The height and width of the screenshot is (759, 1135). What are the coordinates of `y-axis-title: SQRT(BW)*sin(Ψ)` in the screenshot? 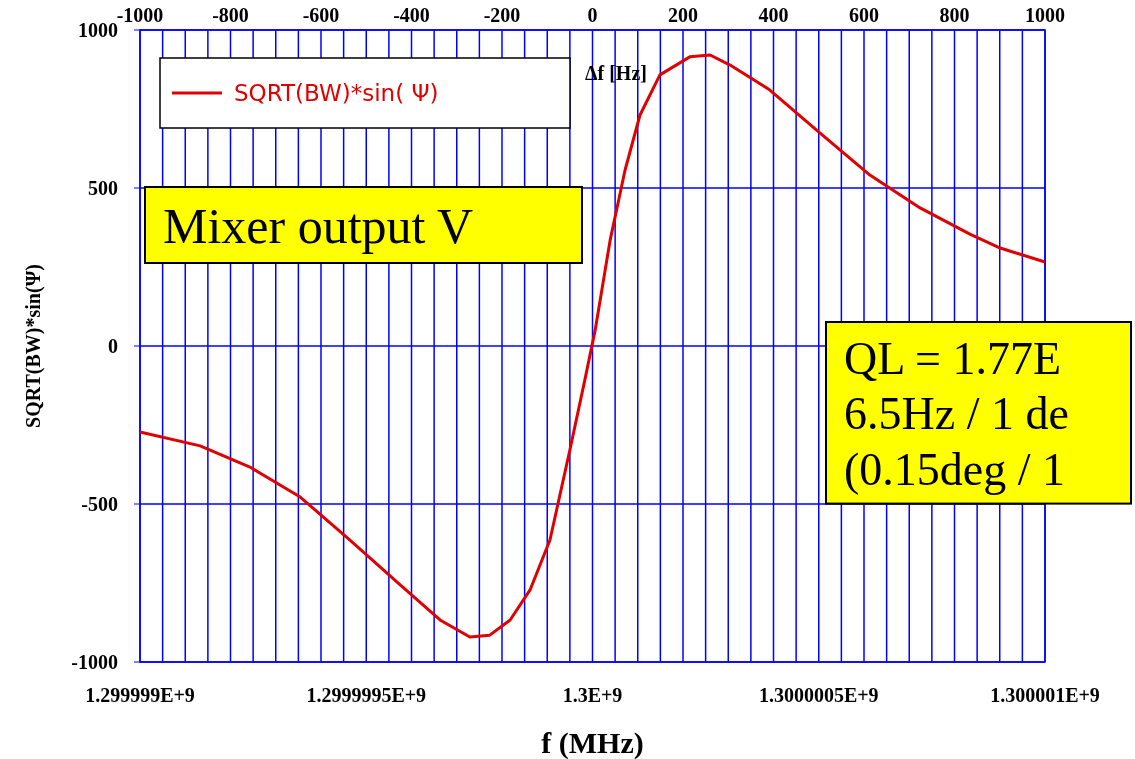 It's located at (33, 346).